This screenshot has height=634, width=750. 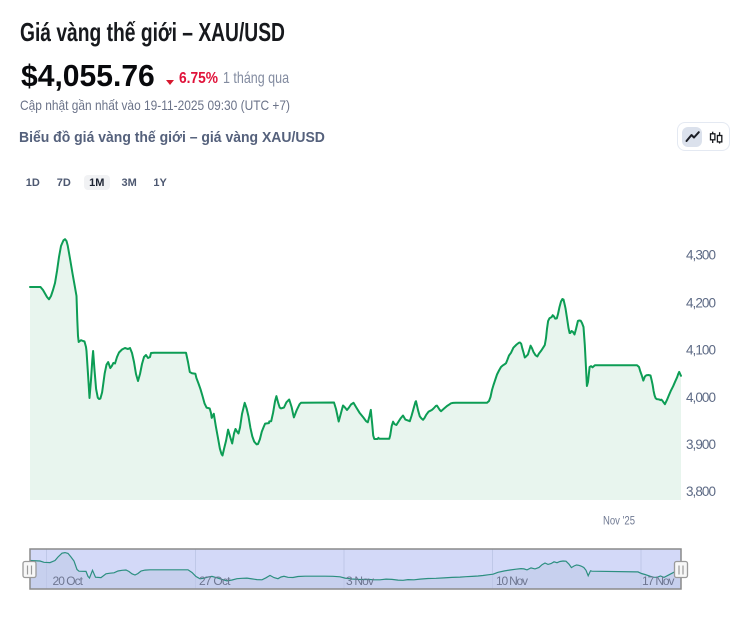 I want to click on svg-text: 4,300, so click(x=701, y=255).